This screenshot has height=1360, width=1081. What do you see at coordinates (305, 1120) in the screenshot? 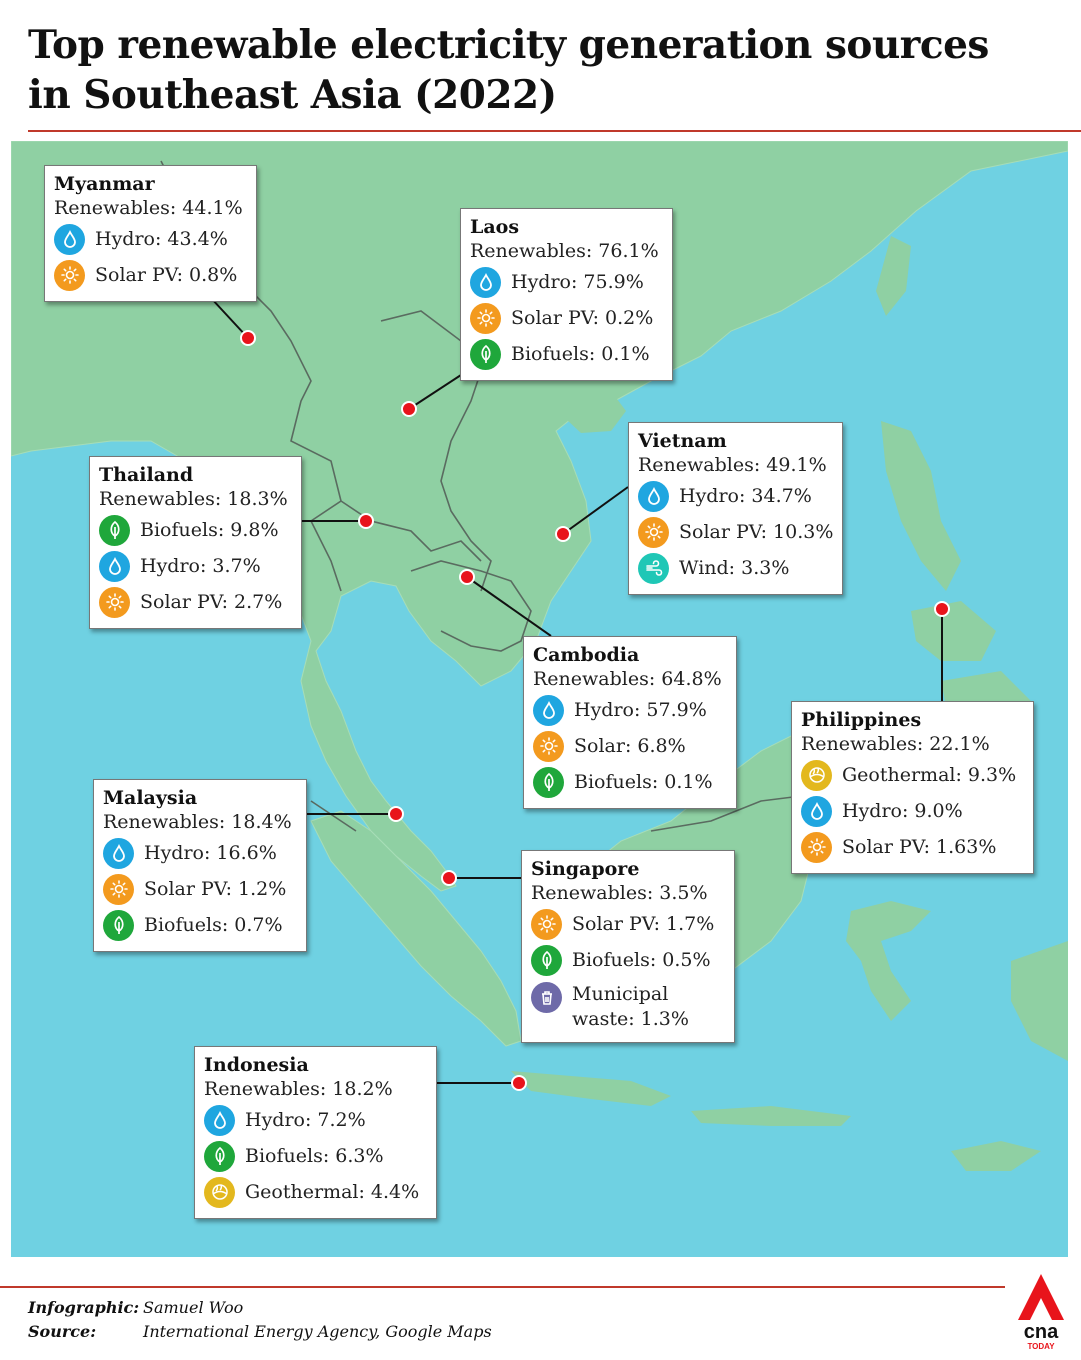
I see `source-label: Hydro: 7.2%` at bounding box center [305, 1120].